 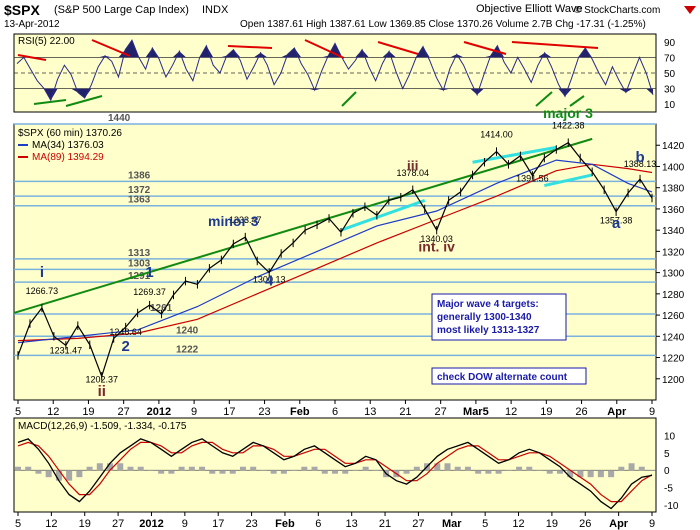 What do you see at coordinates (124, 412) in the screenshot?
I see `price-x-tick-label: 27` at bounding box center [124, 412].